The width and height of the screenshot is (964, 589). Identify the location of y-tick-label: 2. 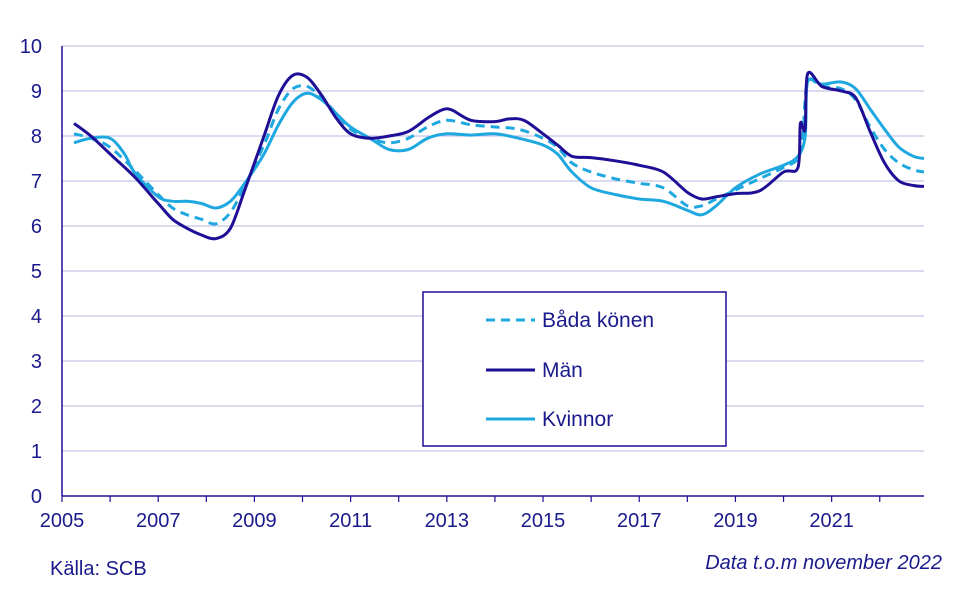
(36, 407).